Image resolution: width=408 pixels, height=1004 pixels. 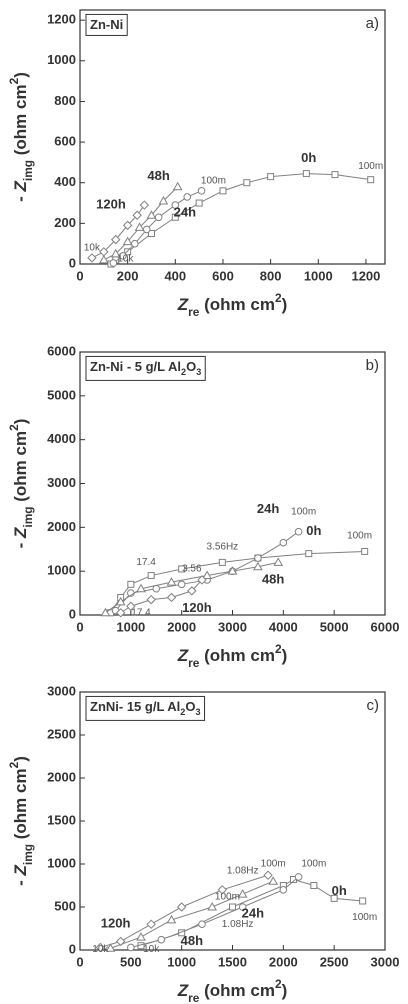 What do you see at coordinates (318, 275) in the screenshot?
I see `x-tick-label: 1000` at bounding box center [318, 275].